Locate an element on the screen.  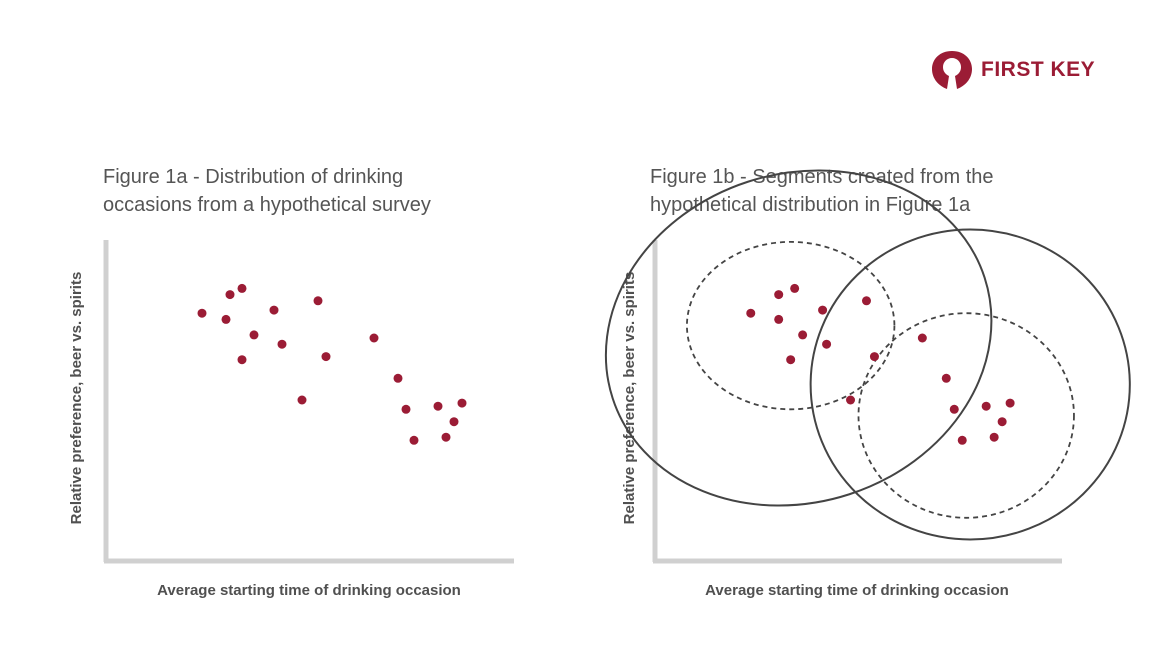
figure-1b-y-label: Relative preference, beer vs. spirits is located at coordinates (629, 398).